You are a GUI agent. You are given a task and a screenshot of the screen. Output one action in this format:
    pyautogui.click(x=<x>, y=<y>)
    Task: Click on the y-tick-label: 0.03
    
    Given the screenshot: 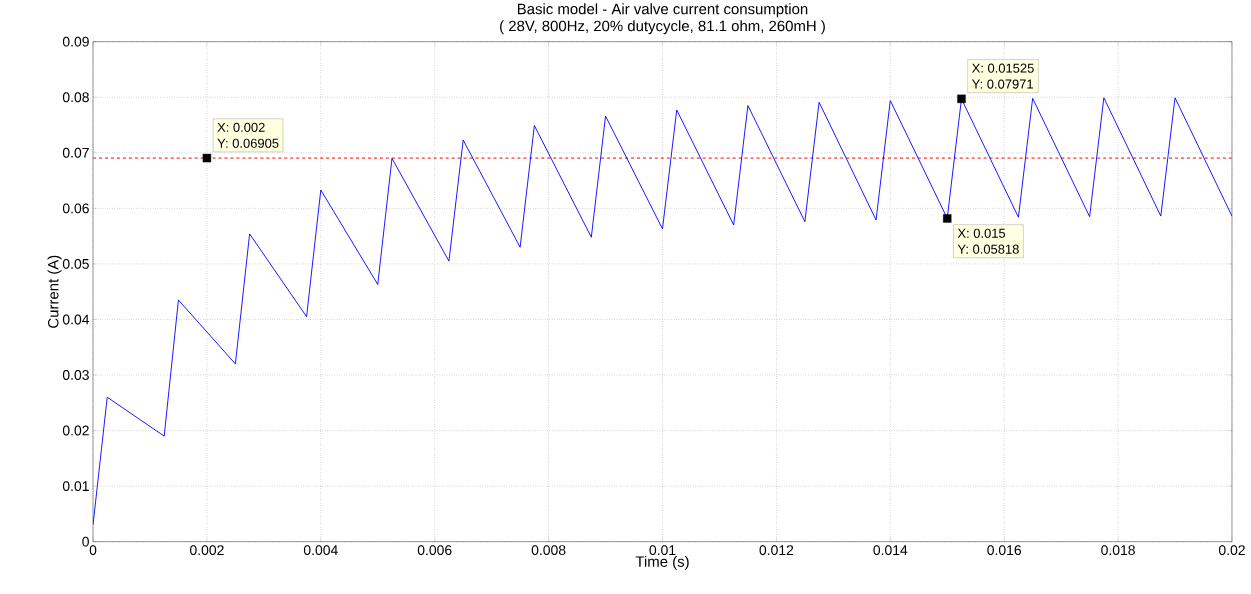 What is the action you would take?
    pyautogui.click(x=75, y=375)
    